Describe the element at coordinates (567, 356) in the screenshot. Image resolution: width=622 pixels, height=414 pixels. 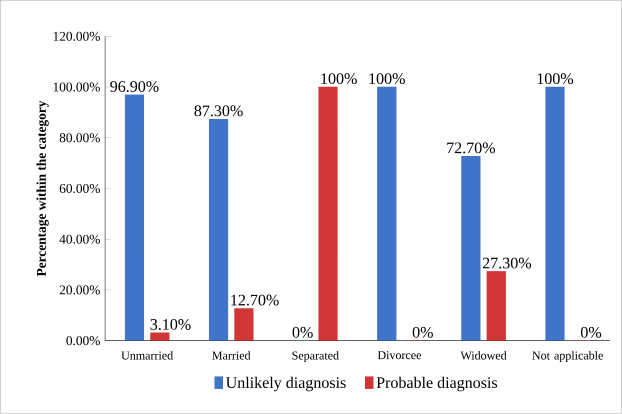
I see `x-tick-label: Not applicable` at that location.